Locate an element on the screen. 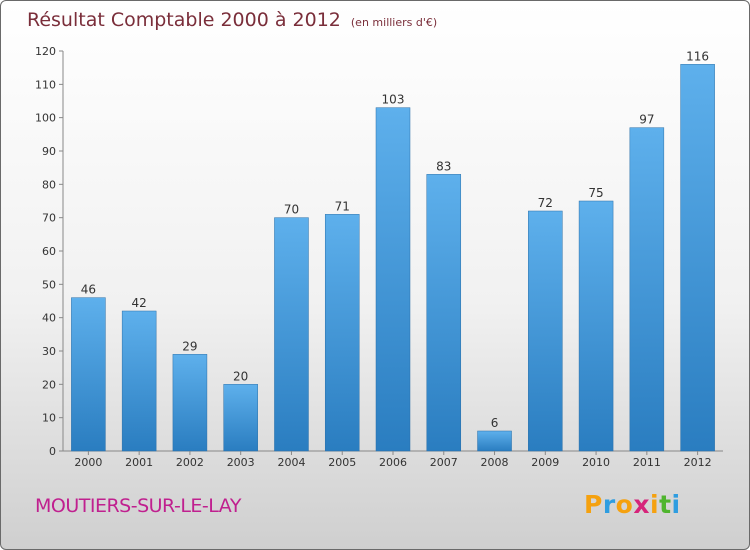 Image resolution: width=750 pixels, height=550 pixels. x-tick-label: 2008 is located at coordinates (495, 462).